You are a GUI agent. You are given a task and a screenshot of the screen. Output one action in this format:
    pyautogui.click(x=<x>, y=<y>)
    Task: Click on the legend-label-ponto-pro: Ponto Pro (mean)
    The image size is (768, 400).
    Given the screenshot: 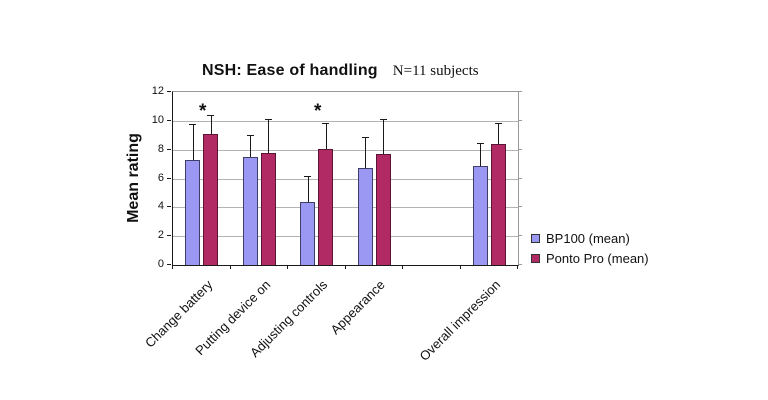 What is the action you would take?
    pyautogui.click(x=597, y=258)
    